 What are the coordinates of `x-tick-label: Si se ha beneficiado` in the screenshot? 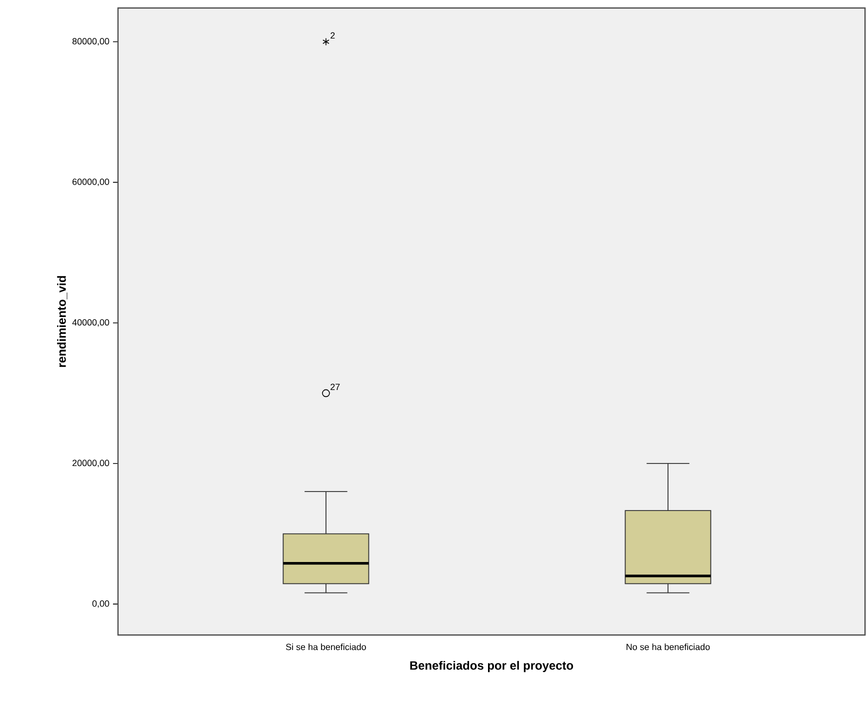 It's located at (326, 647).